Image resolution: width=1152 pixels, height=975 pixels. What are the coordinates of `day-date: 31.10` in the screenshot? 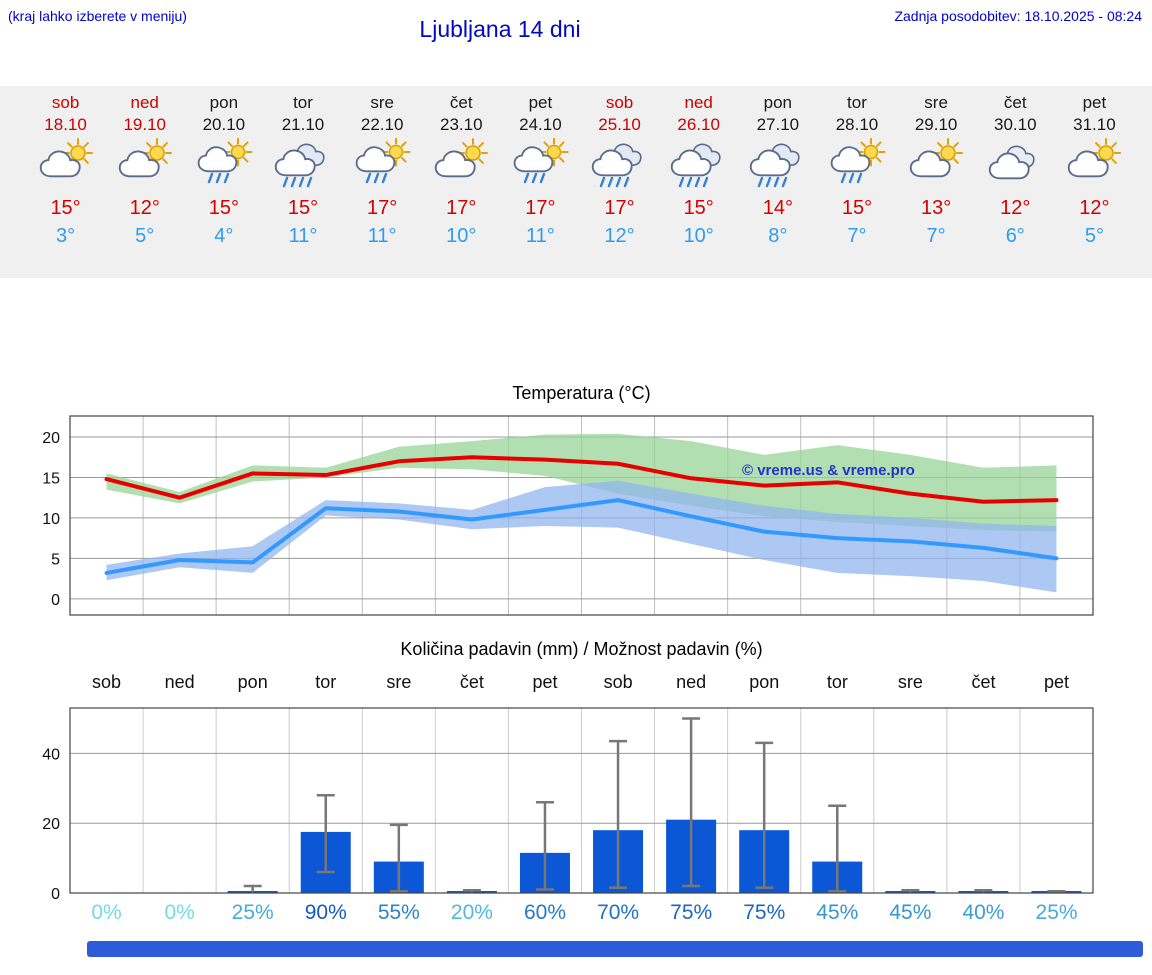 It's located at (1094, 124).